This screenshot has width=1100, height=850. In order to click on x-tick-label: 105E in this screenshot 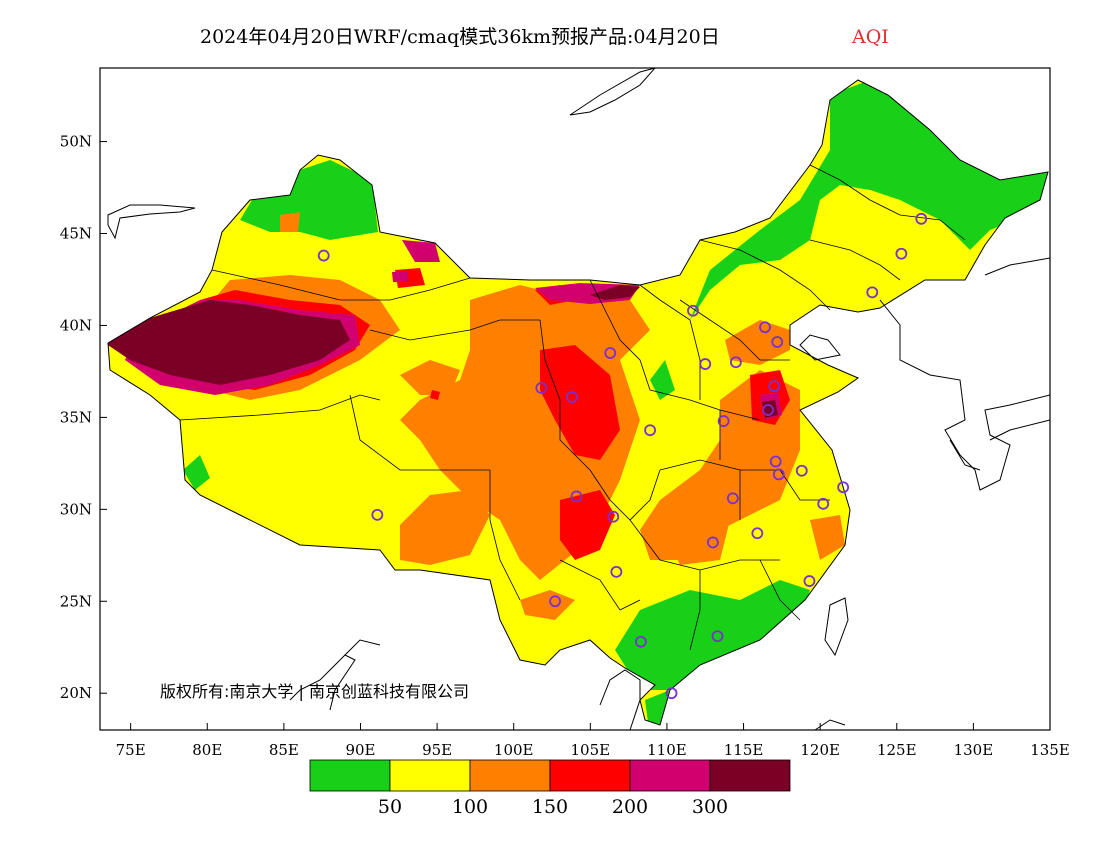, I will do `click(591, 750)`.